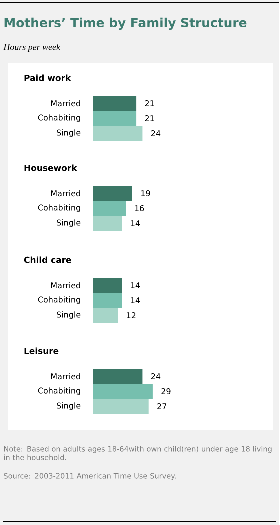 Image resolution: width=280 pixels, height=525 pixels. I want to click on chart-title: Paid work, so click(48, 78).